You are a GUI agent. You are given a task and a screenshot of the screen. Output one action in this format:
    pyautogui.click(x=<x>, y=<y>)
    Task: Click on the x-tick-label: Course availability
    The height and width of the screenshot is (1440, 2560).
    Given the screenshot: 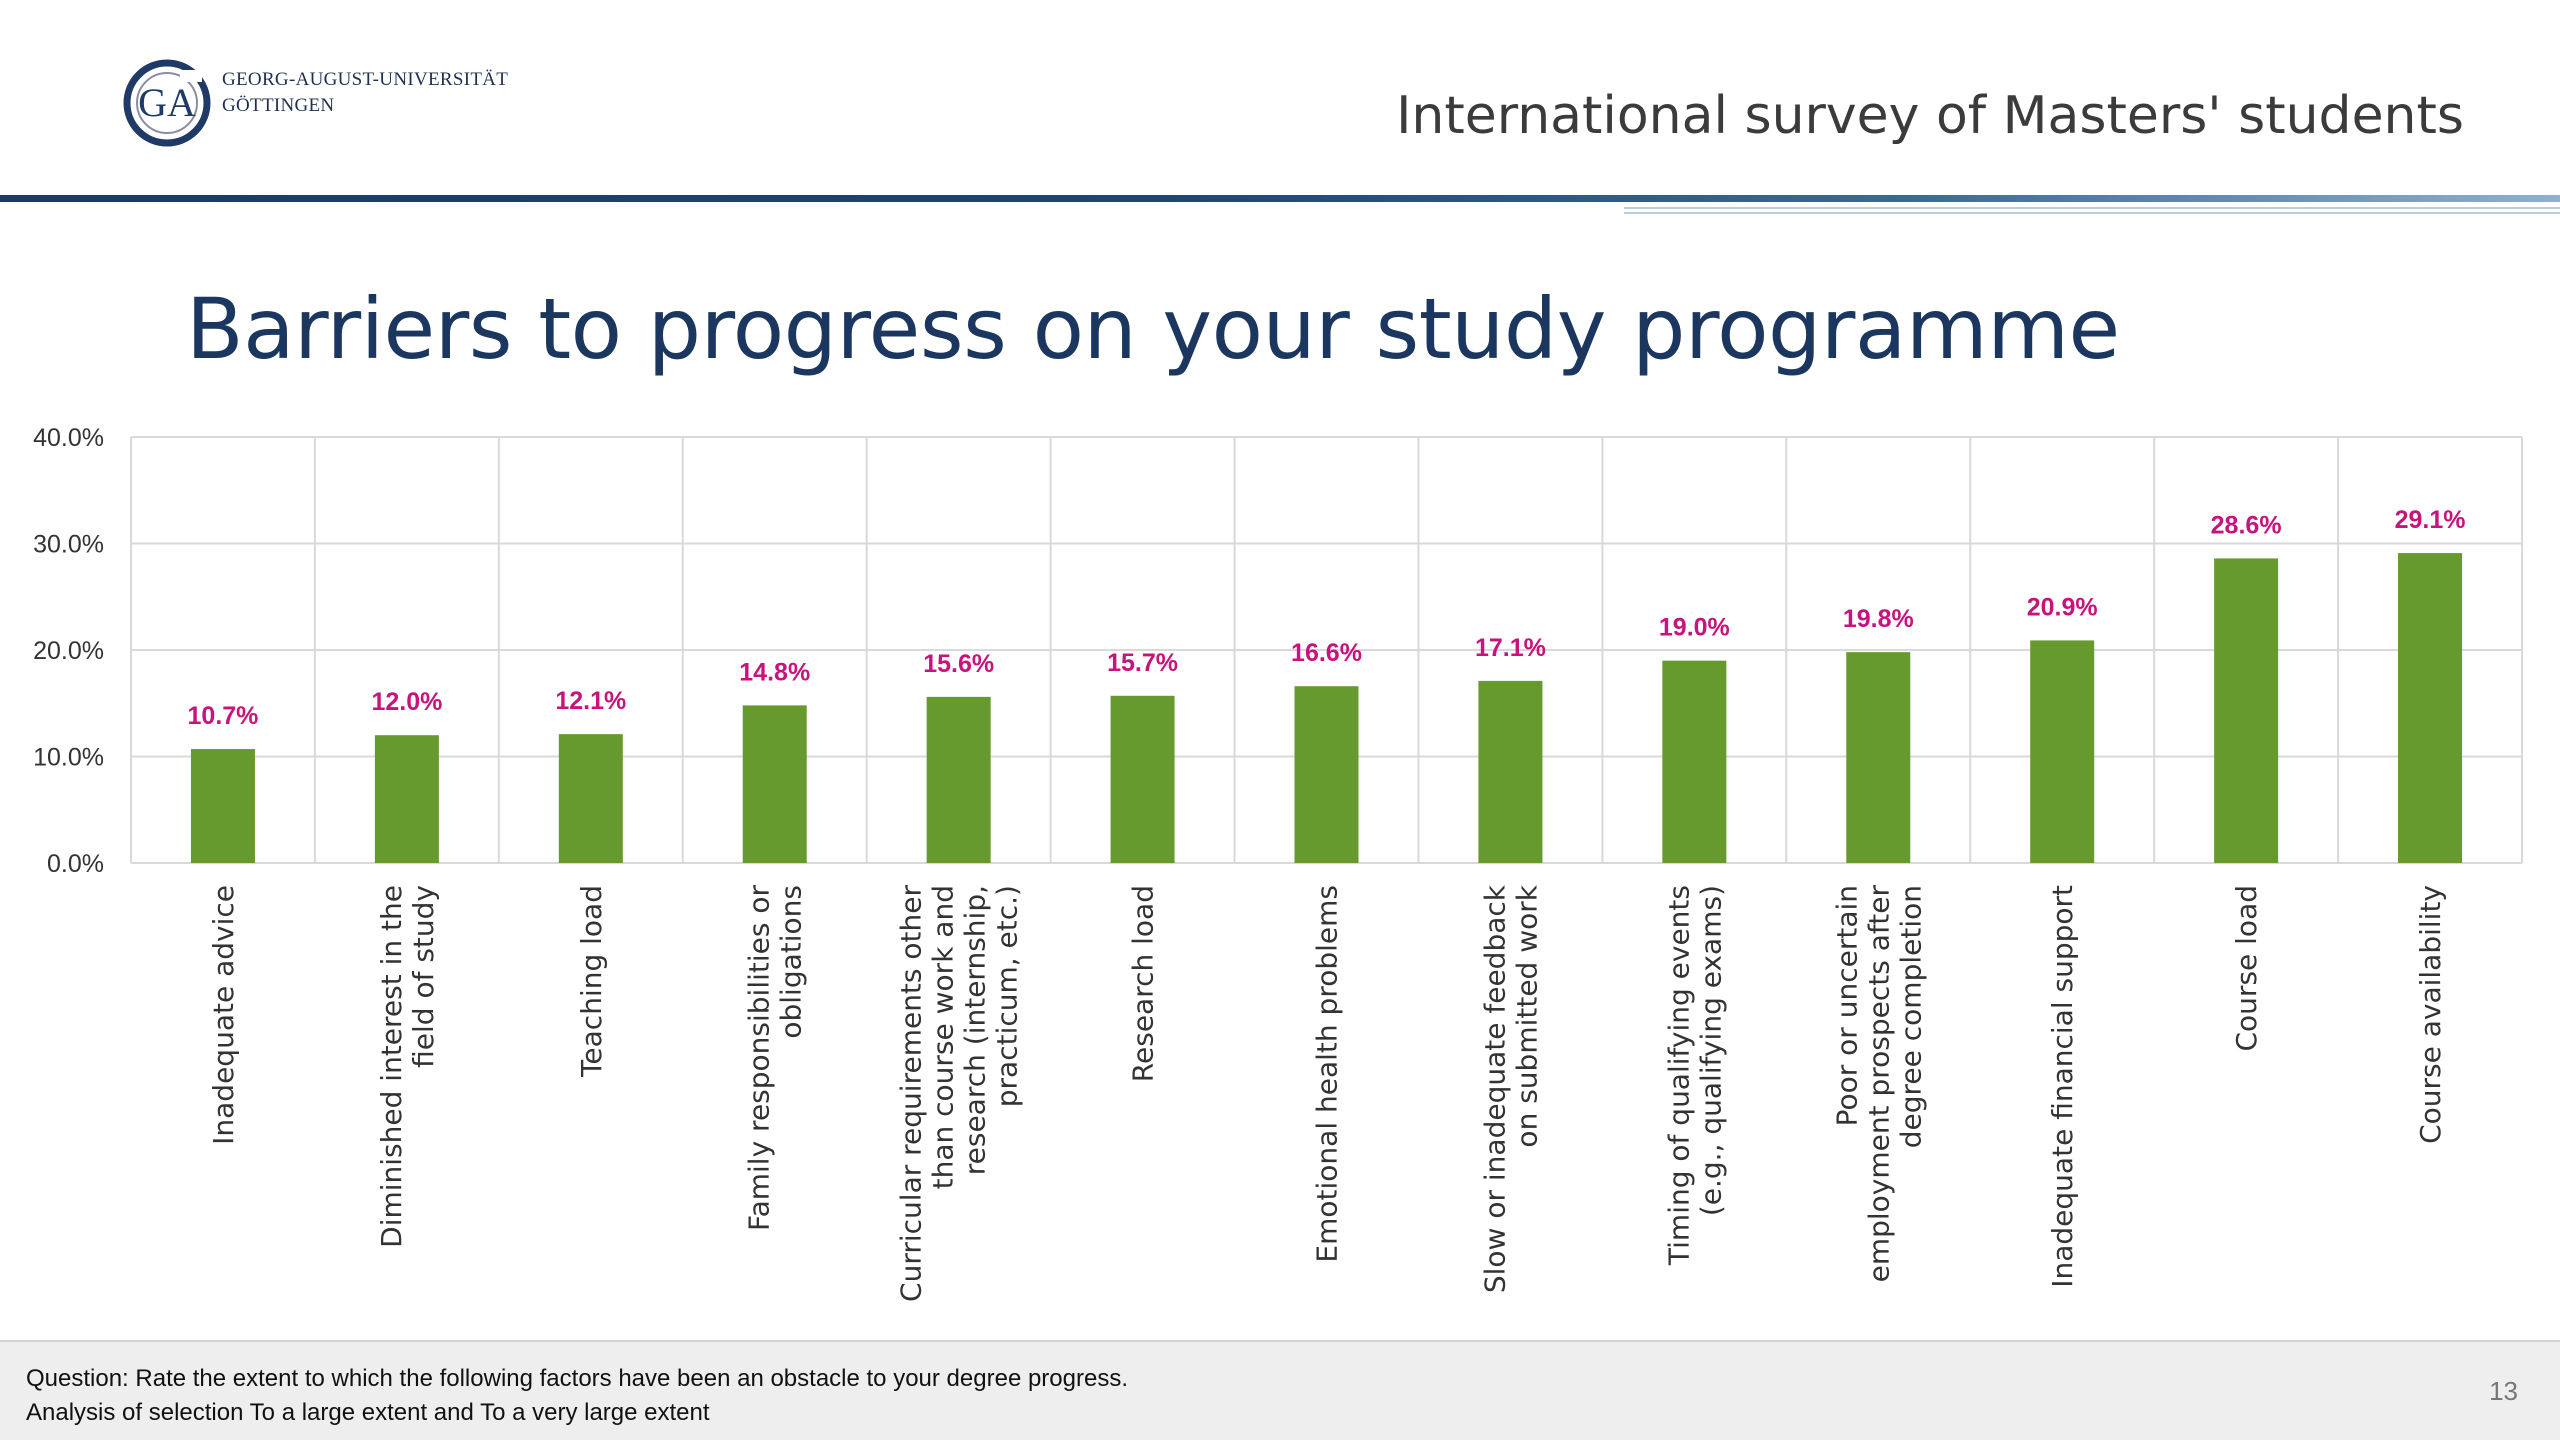 What is the action you would take?
    pyautogui.click(x=2430, y=1014)
    